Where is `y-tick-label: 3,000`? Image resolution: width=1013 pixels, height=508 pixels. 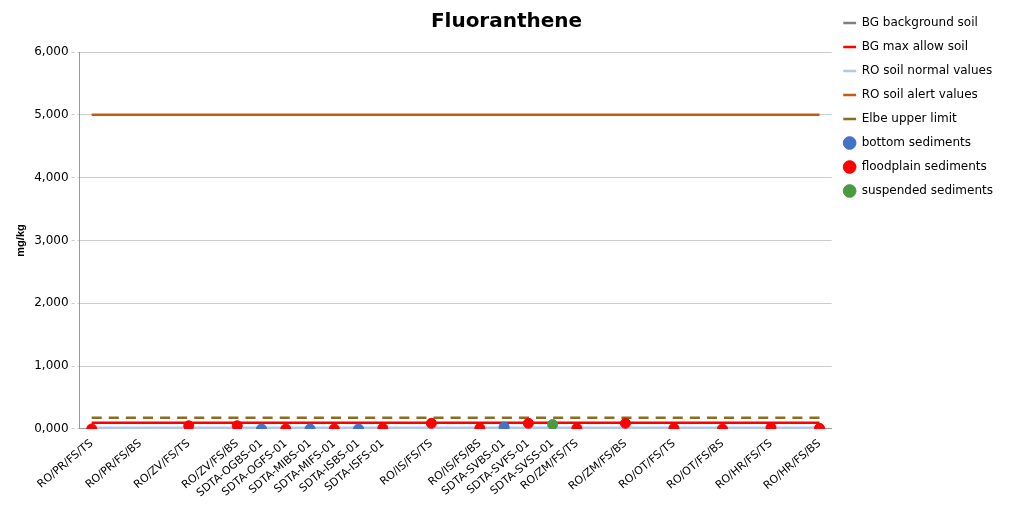
y-tick-label: 3,000 is located at coordinates (51, 239).